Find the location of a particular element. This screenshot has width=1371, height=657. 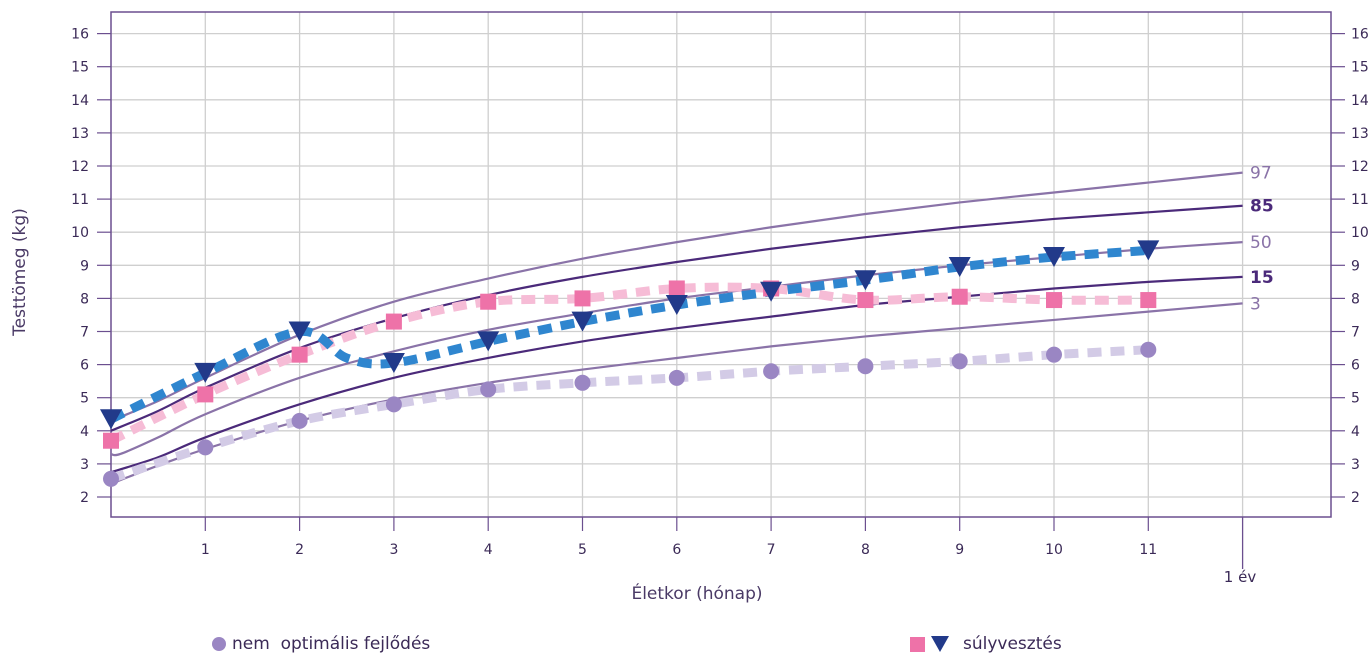

square-marker-icon is located at coordinates (917, 644).